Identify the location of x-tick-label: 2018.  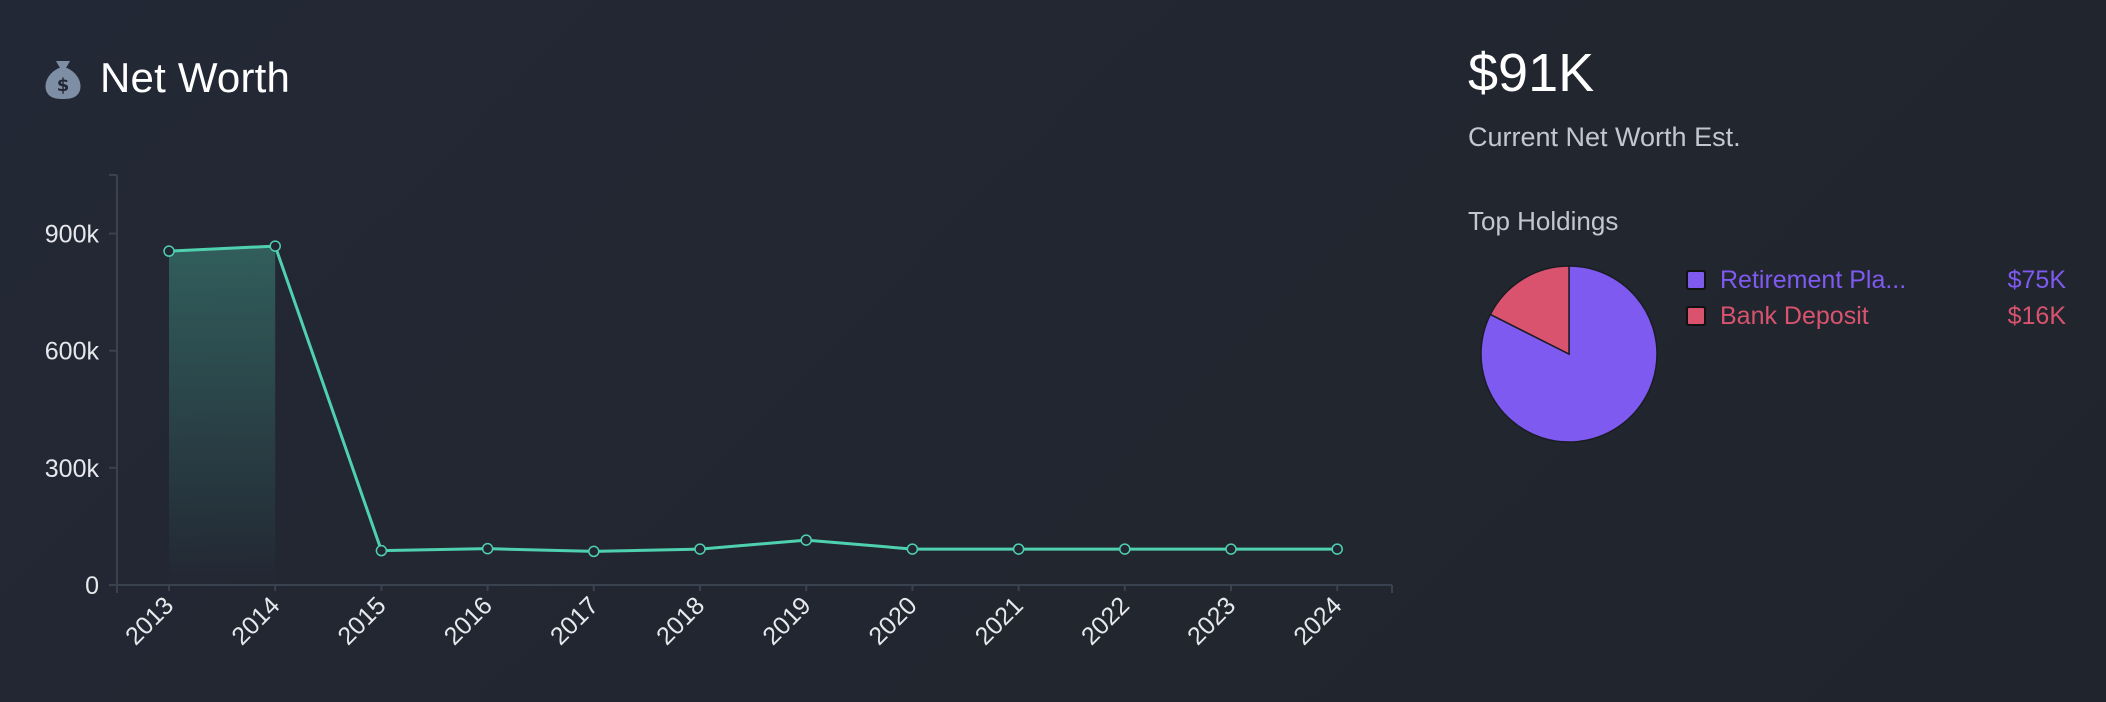
(680, 620).